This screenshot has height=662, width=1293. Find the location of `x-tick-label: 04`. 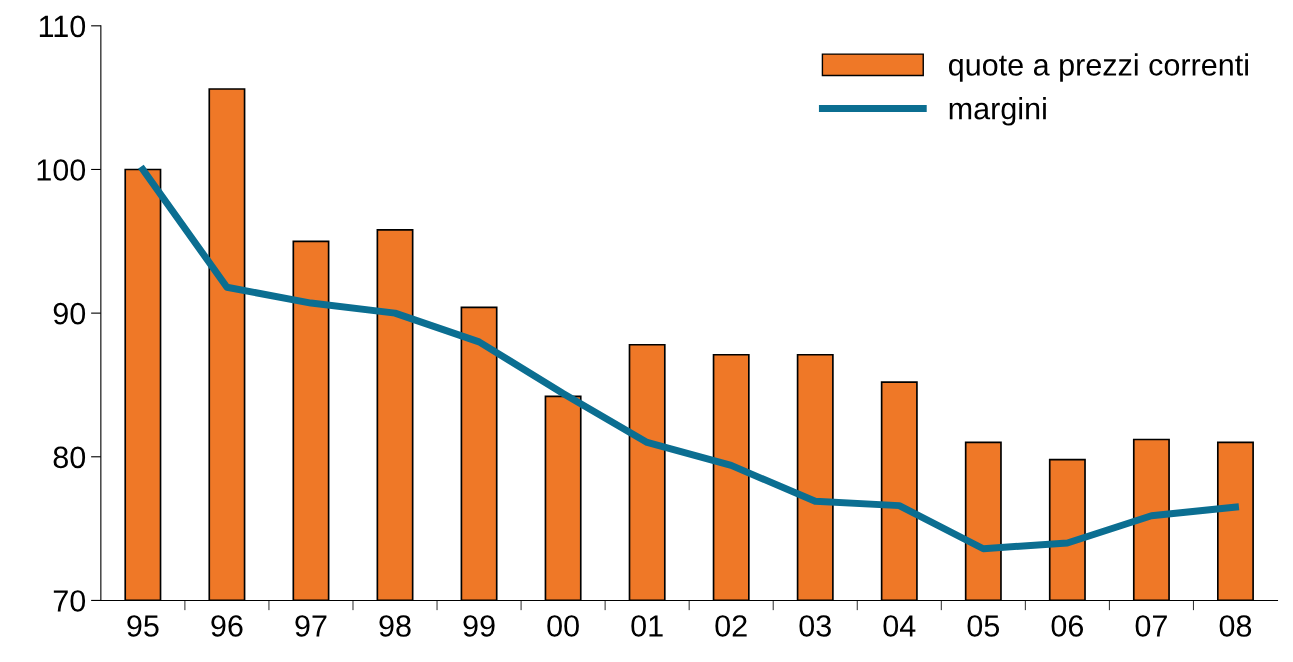

x-tick-label: 04 is located at coordinates (899, 626).